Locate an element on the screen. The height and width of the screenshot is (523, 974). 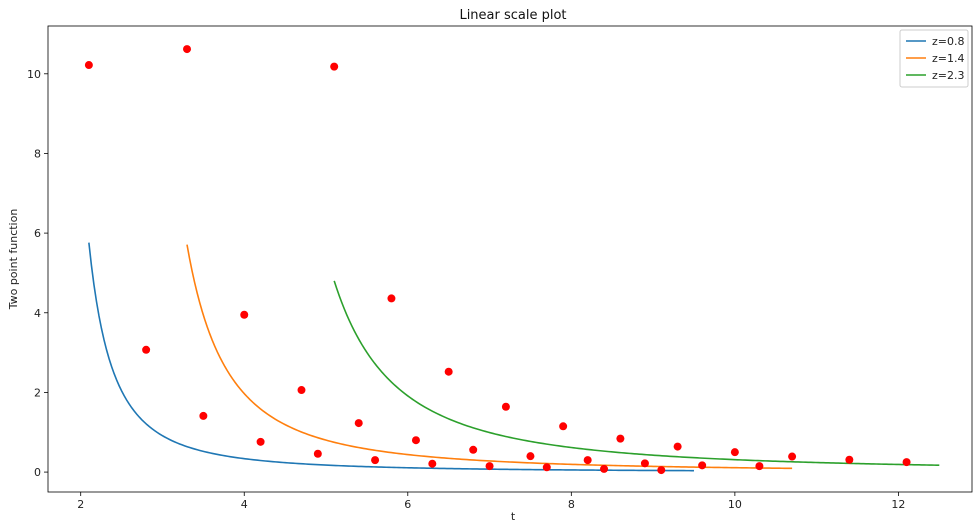
x-tick-label: 2 is located at coordinates (80, 504).